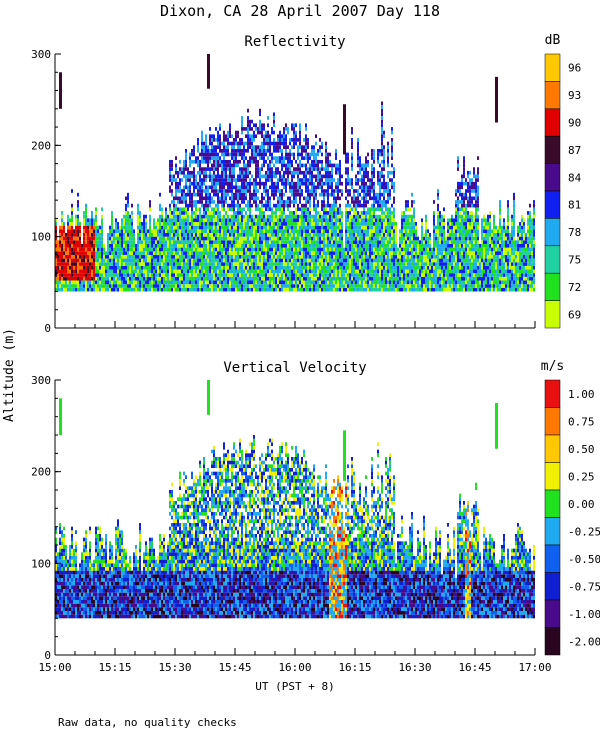  I want to click on x-axis-label: UT (PST + 8), so click(294, 686).